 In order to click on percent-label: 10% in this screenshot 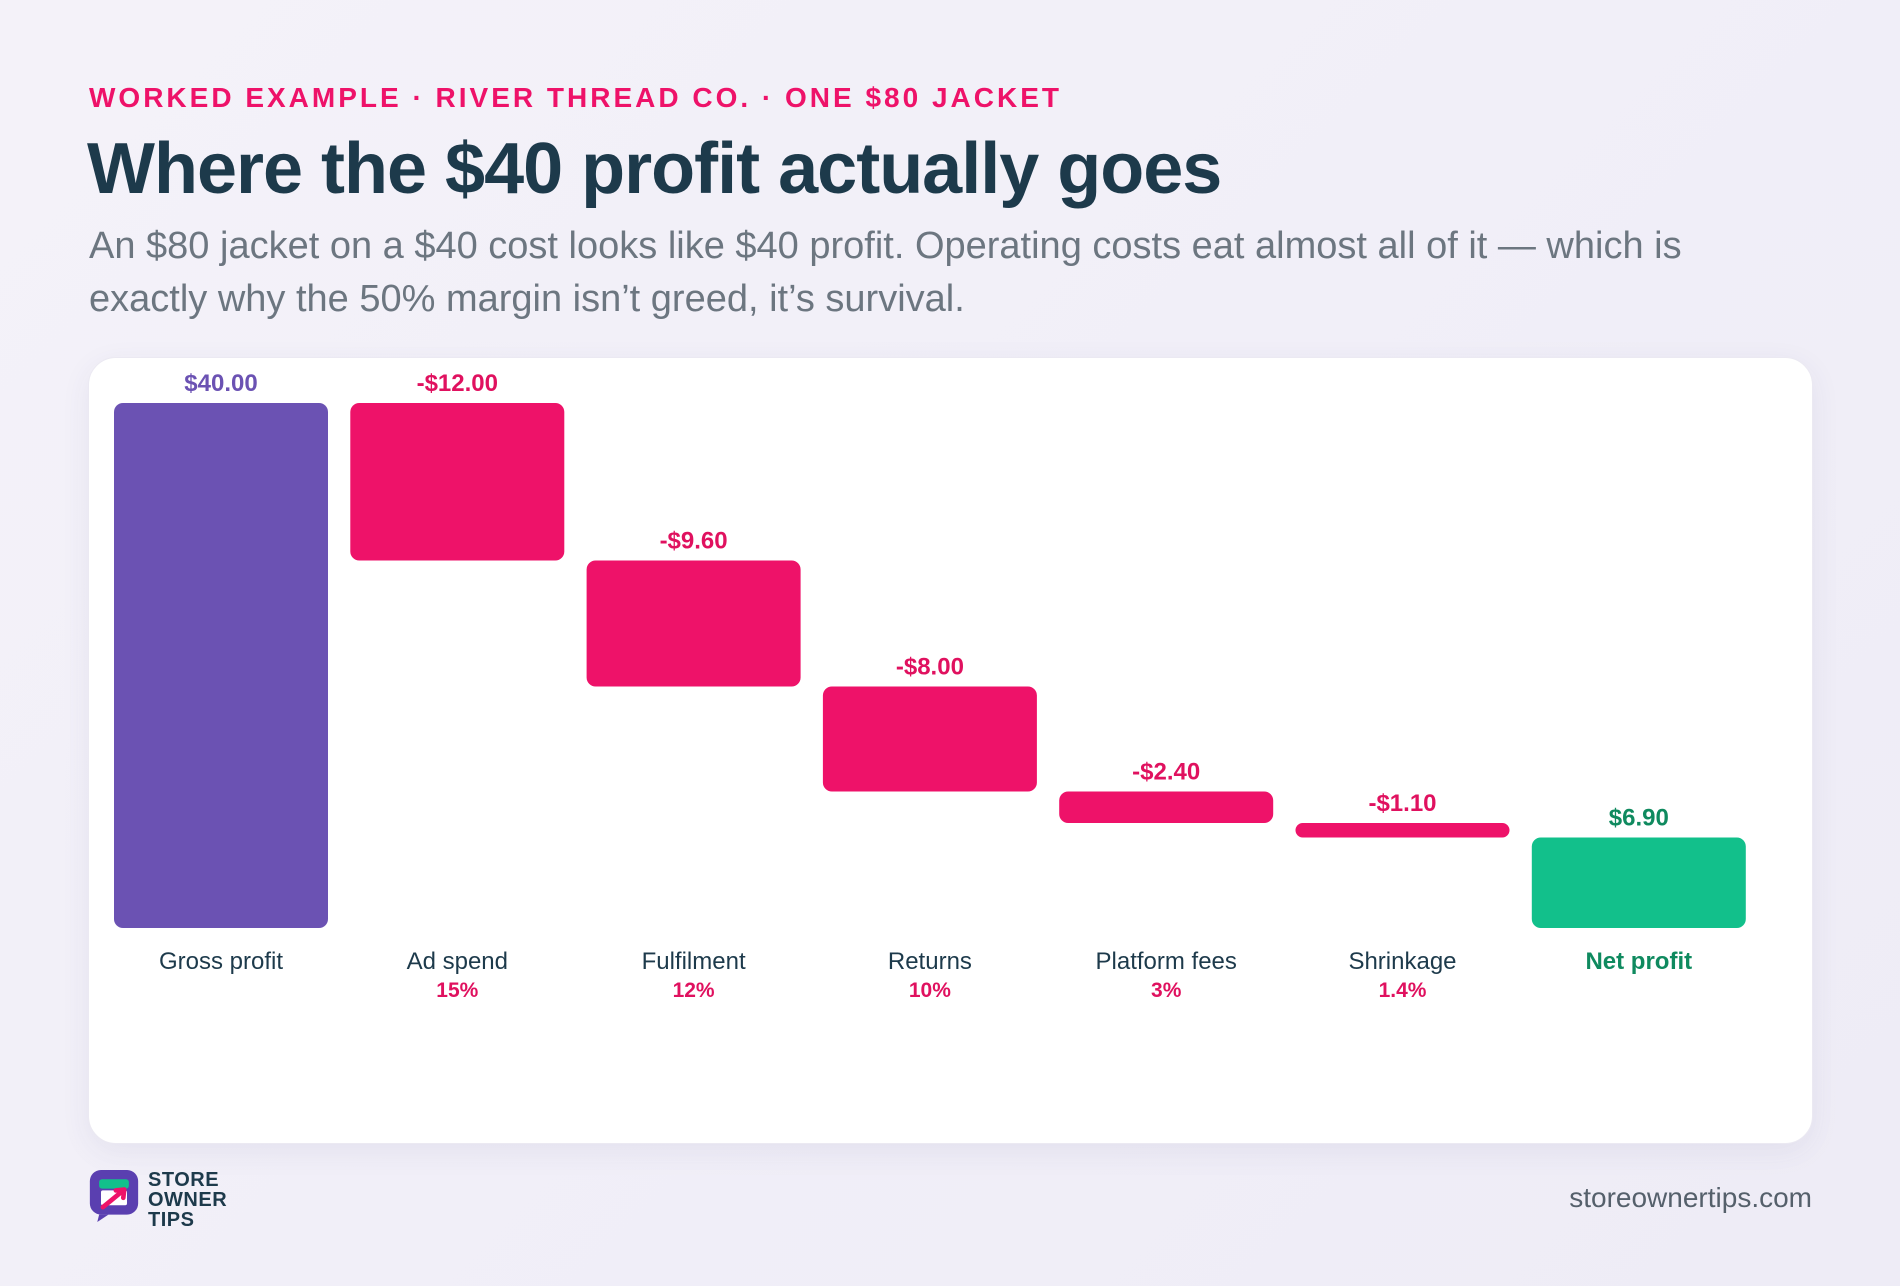, I will do `click(930, 990)`.